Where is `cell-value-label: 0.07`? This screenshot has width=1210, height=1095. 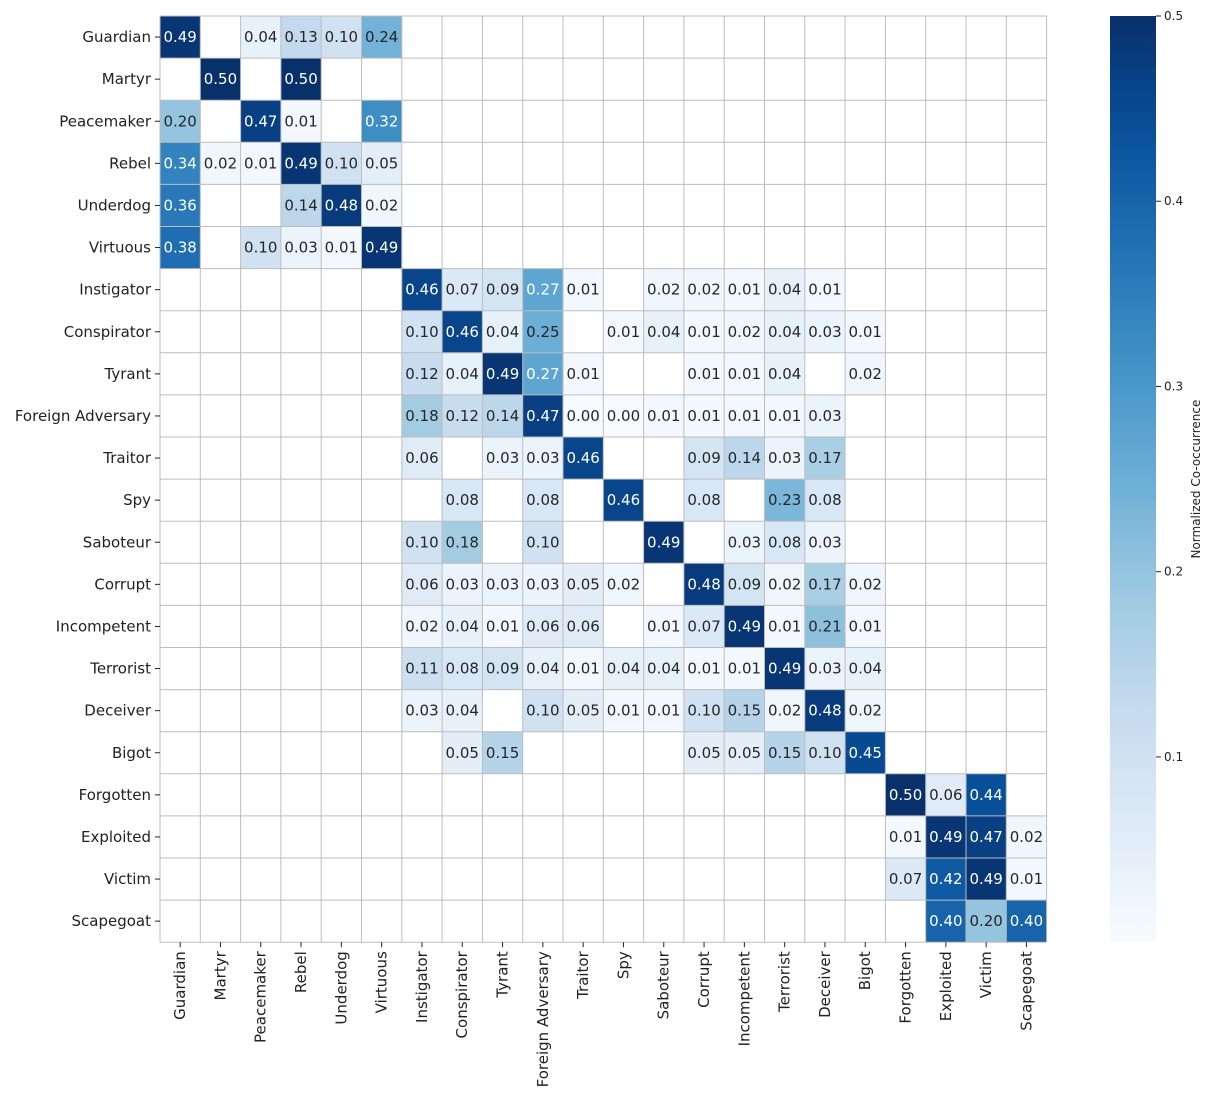 cell-value-label: 0.07 is located at coordinates (905, 879).